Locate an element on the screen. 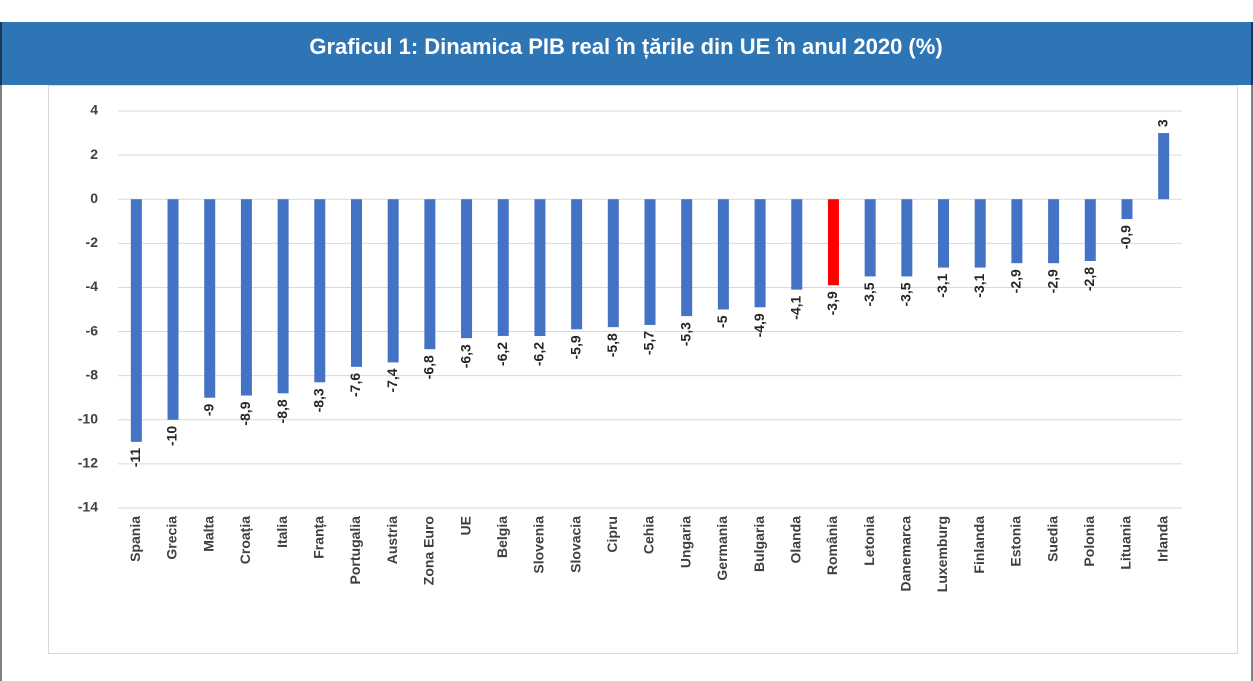 This screenshot has height=681, width=1253. x-tick-label: Estonia is located at coordinates (1016, 541).